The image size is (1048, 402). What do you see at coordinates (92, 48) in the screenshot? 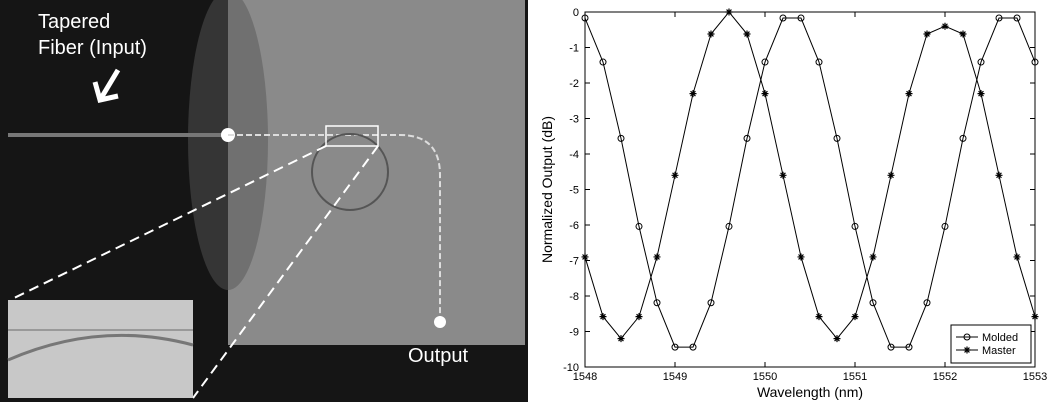
I see `input-label: Fiber (Input)` at bounding box center [92, 48].